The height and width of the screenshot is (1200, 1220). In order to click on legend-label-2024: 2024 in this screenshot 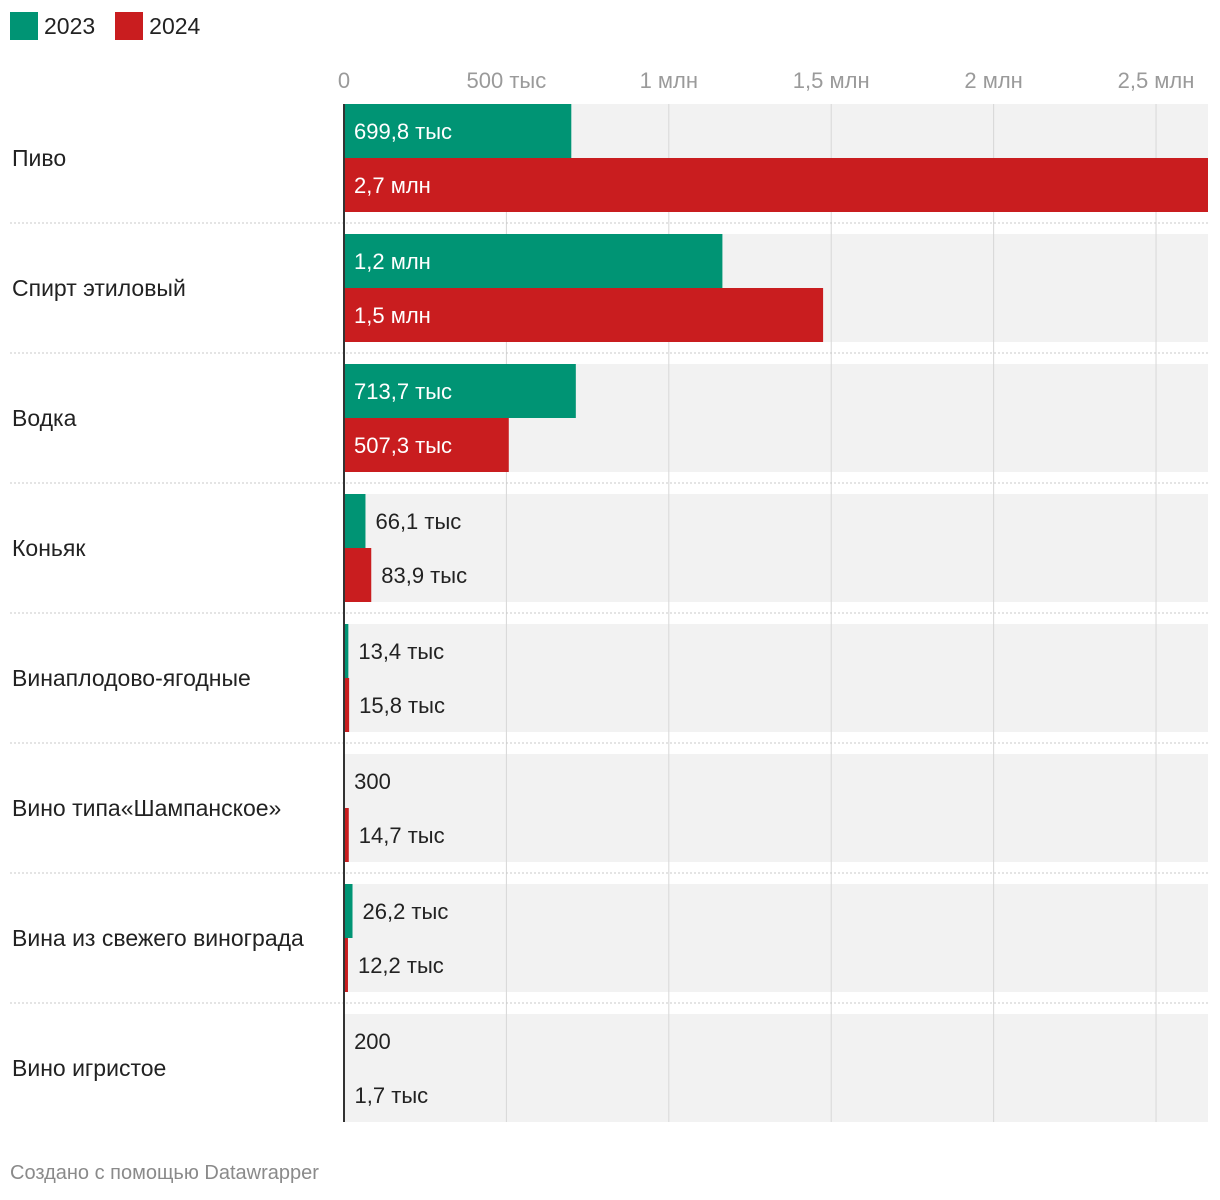, I will do `click(175, 25)`.